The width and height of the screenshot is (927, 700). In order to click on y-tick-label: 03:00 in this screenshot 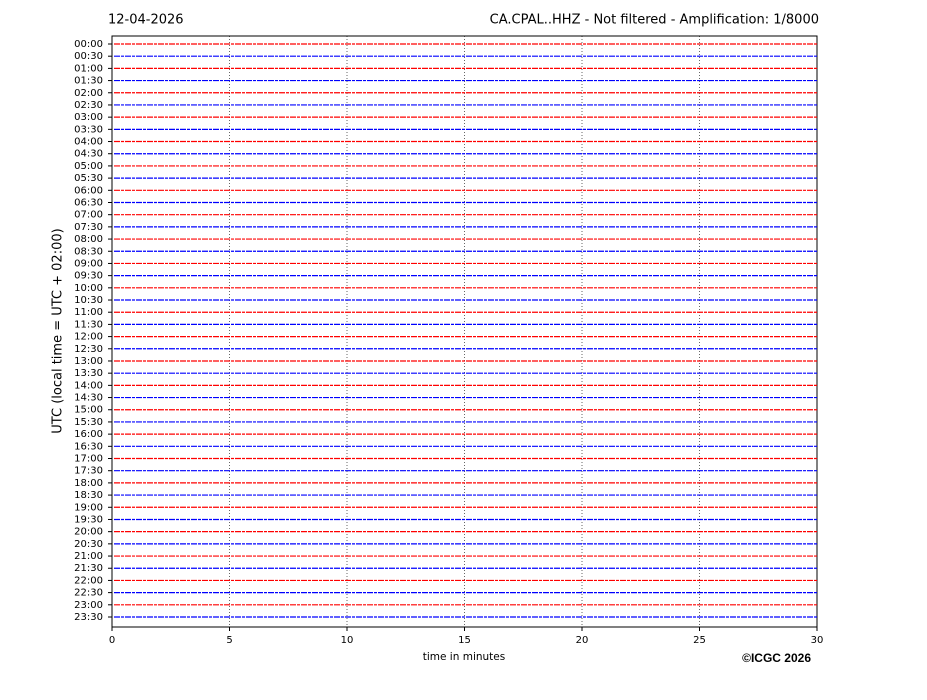, I will do `click(88, 117)`.